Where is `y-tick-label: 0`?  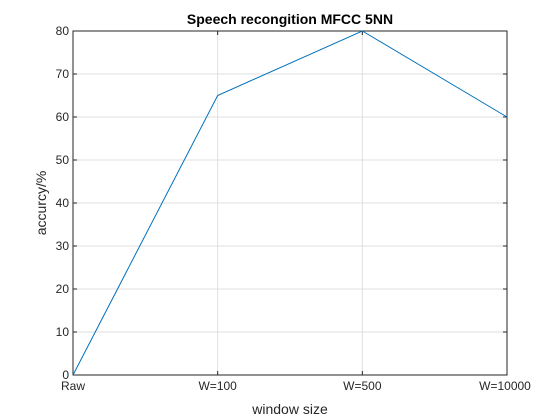 y-tick-label: 0 is located at coordinates (65, 375).